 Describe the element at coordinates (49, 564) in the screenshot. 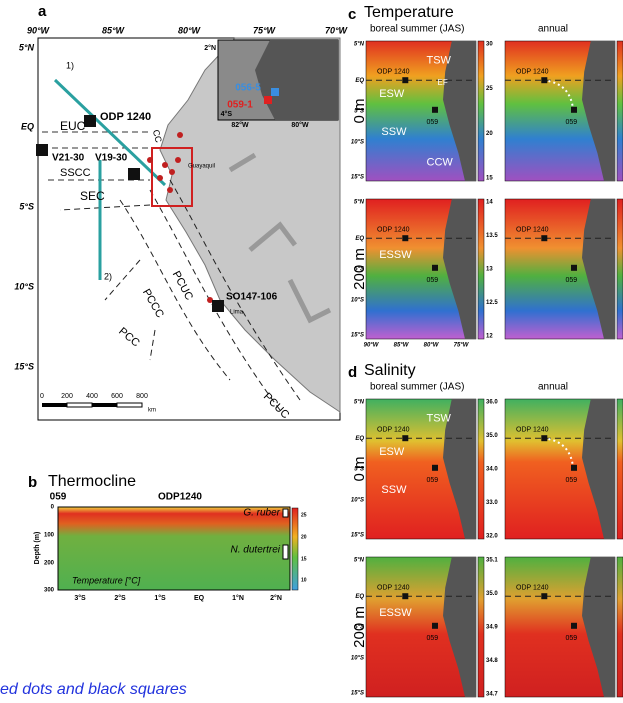

I see `y-tick: 200` at that location.